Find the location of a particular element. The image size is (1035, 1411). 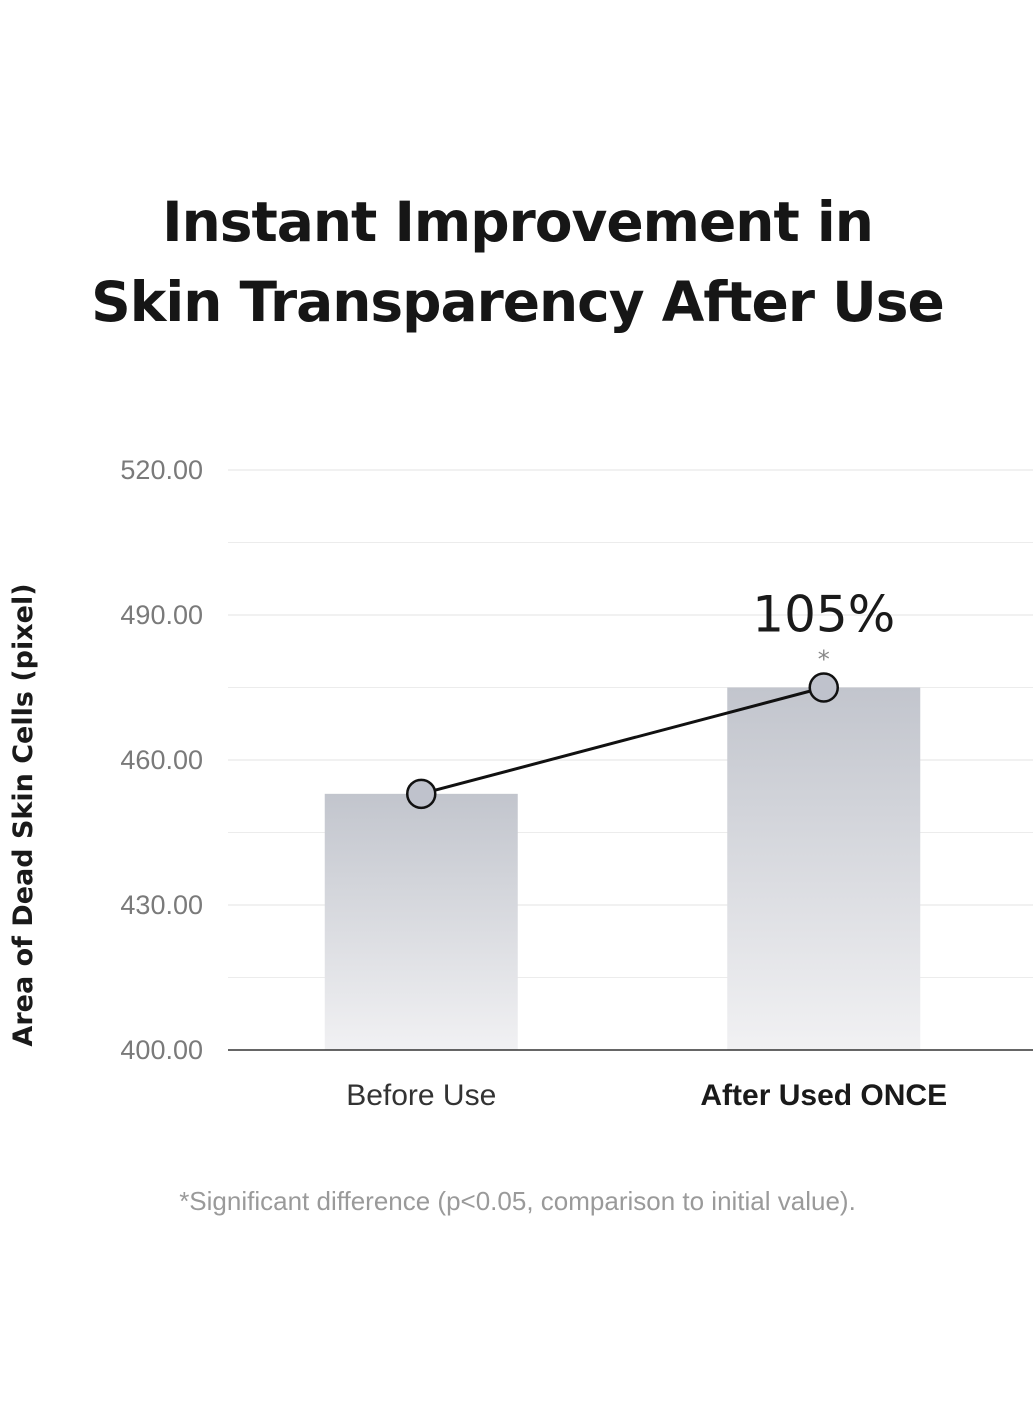

trend-line is located at coordinates (622, 741).